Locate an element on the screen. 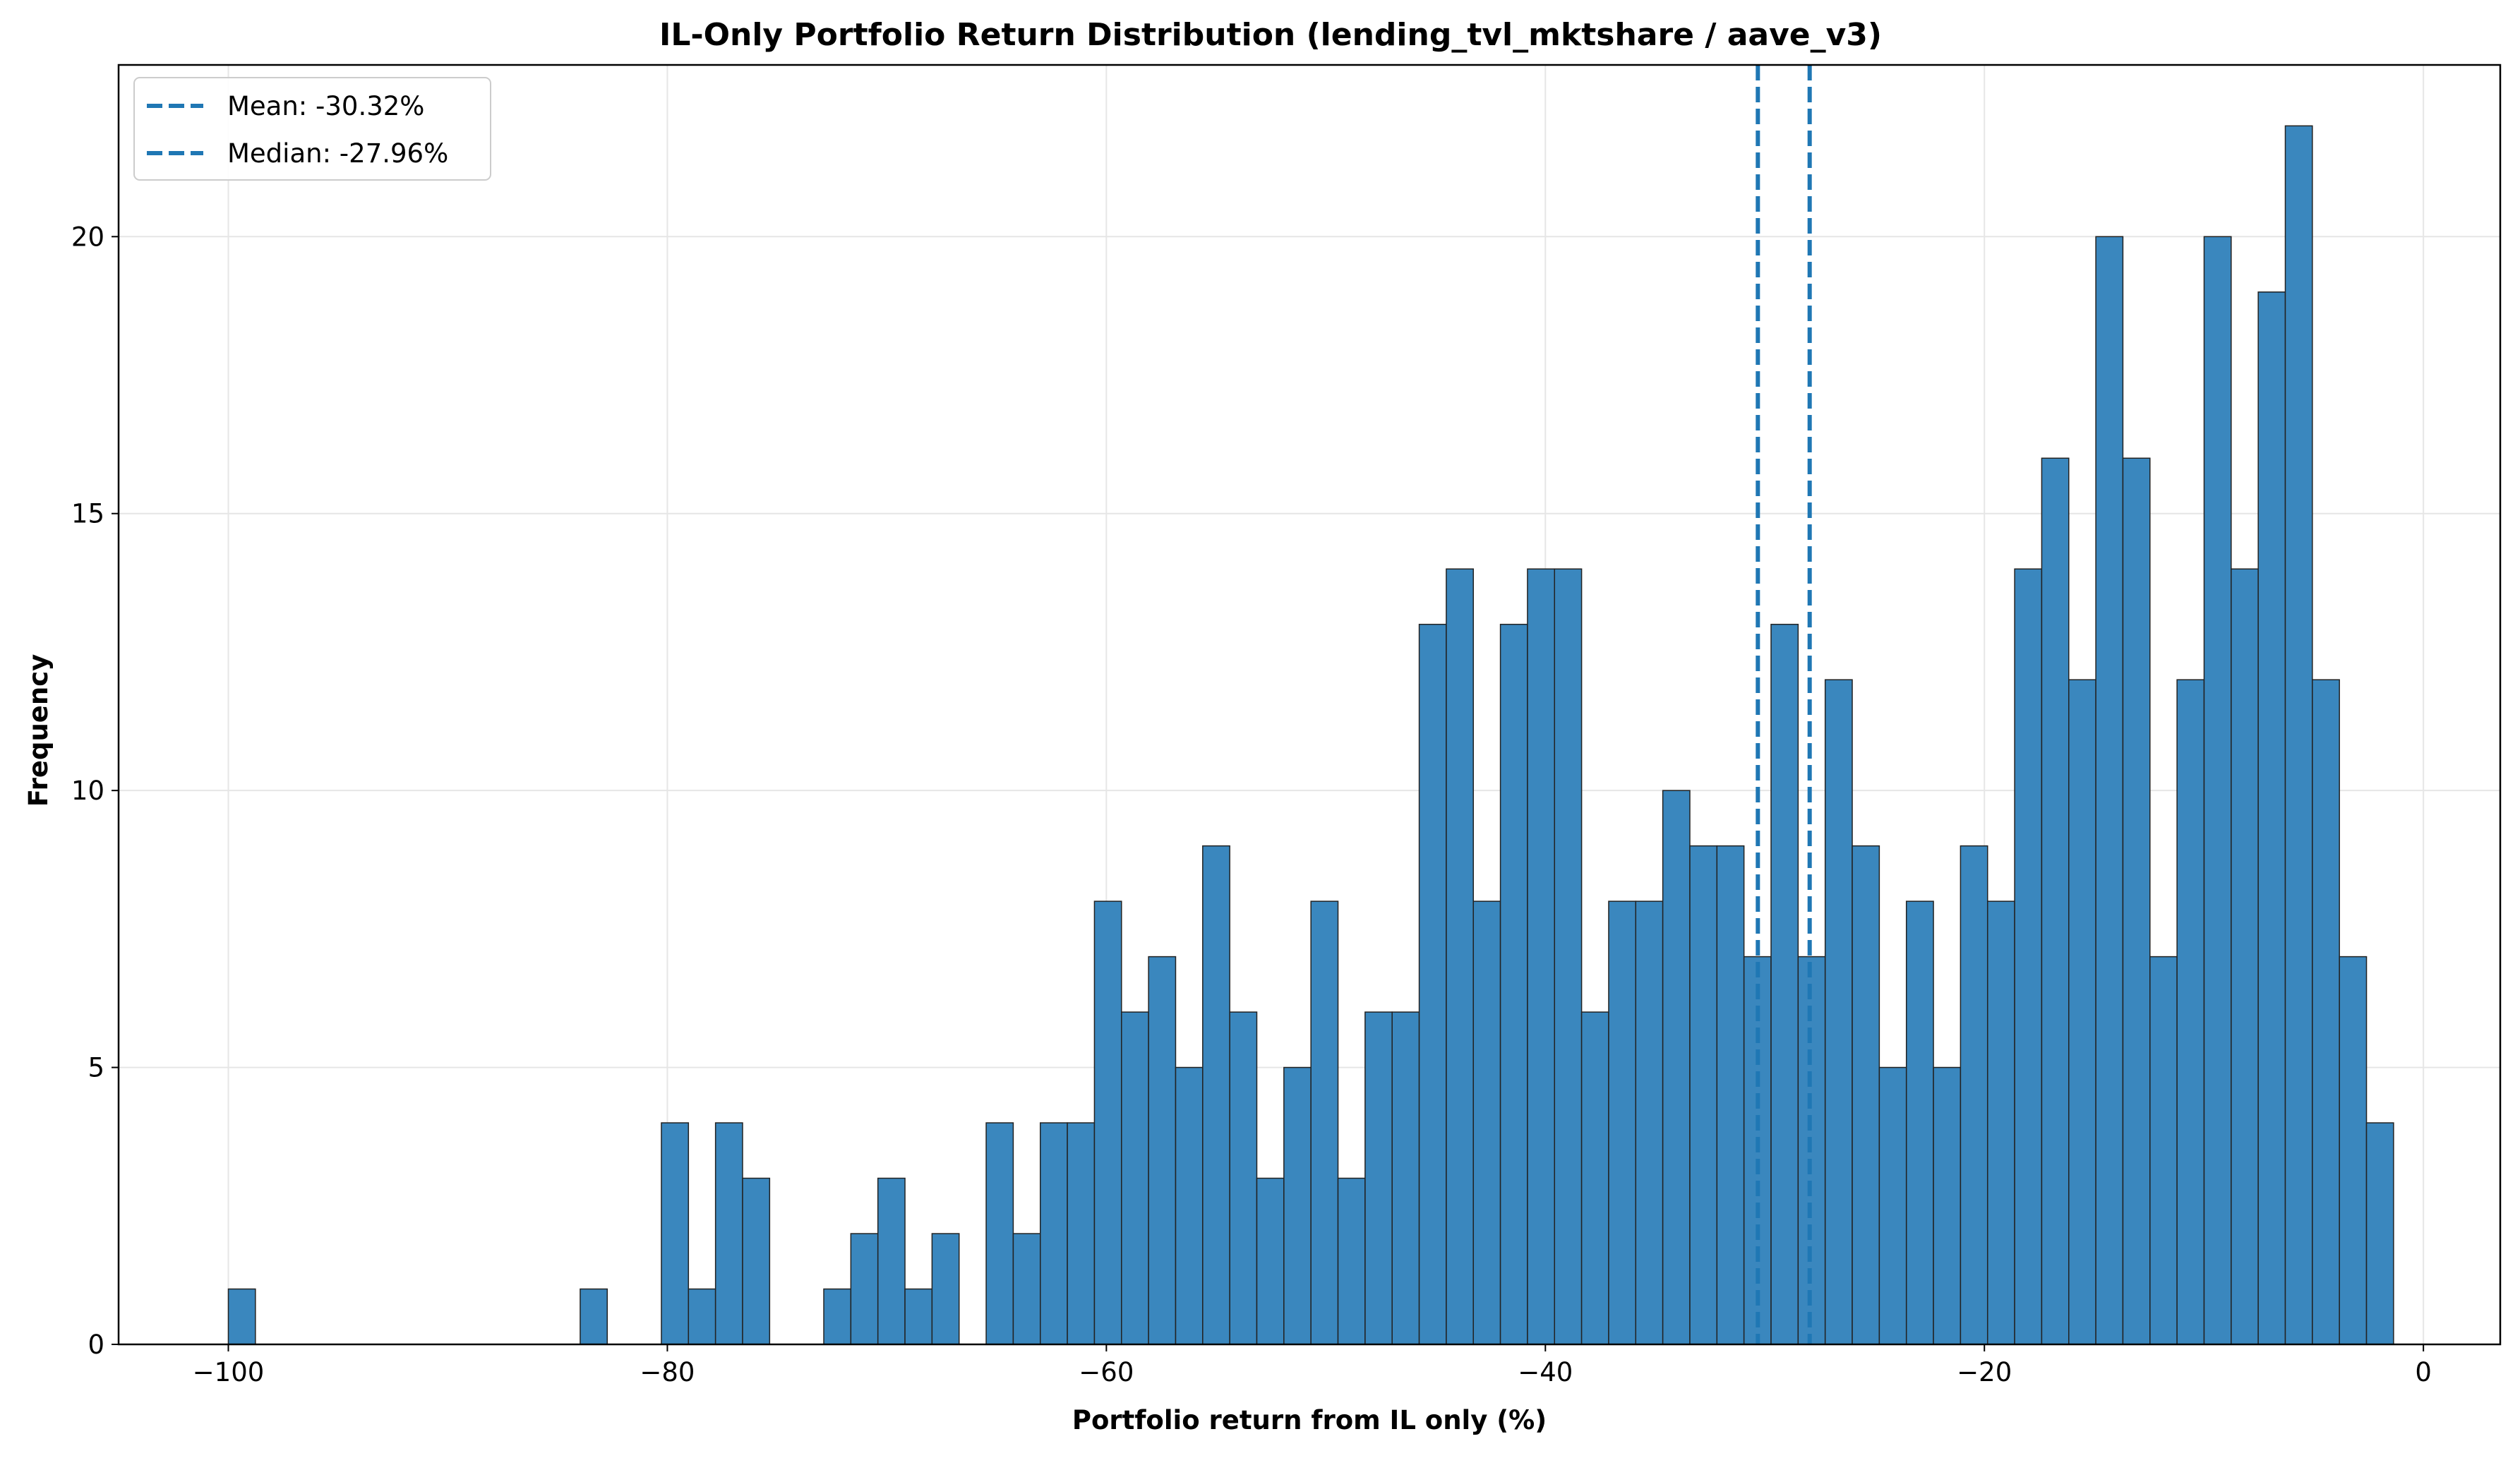  y-tick-label: 0 is located at coordinates (96, 1345).